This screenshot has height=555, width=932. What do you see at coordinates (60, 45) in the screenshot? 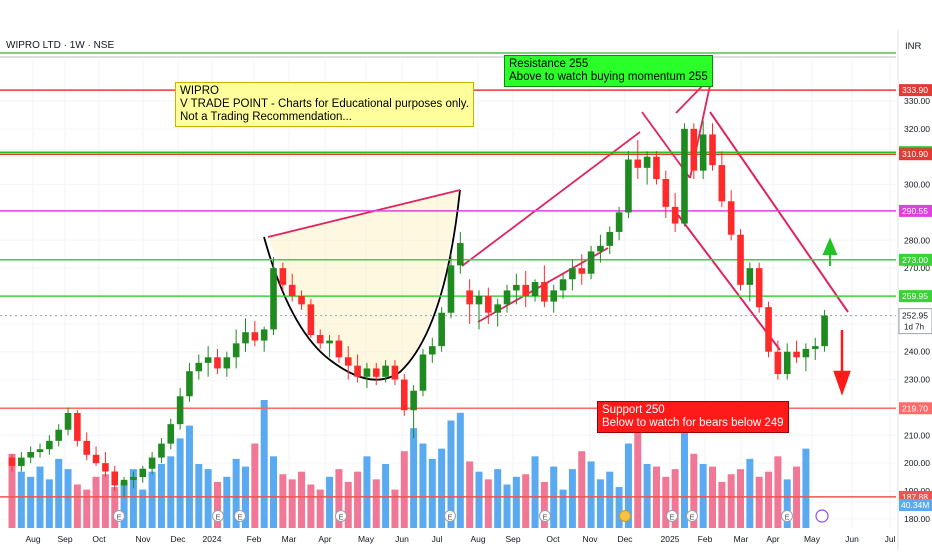
I see `chart-header: WIPRO LTD · 1W · NSE` at bounding box center [60, 45].